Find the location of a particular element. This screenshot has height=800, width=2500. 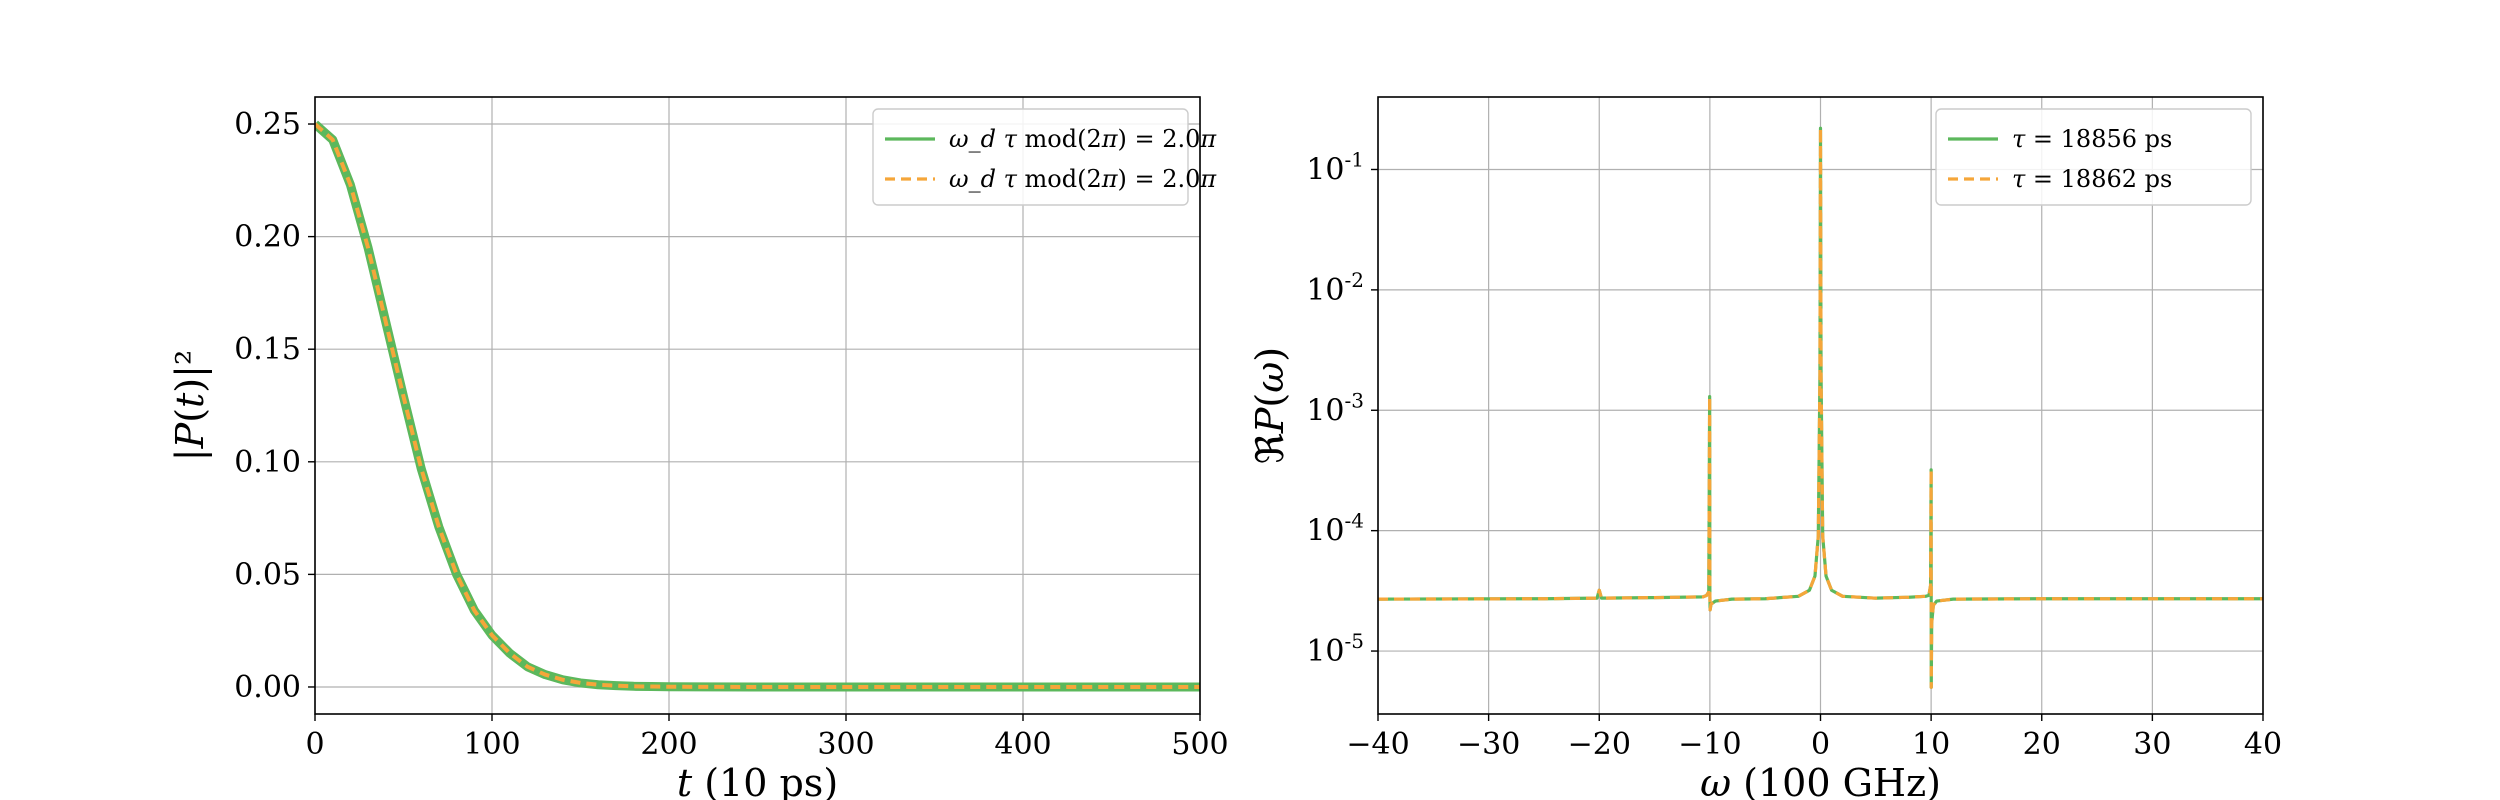

x-tick-label: 500 is located at coordinates (1199, 744).